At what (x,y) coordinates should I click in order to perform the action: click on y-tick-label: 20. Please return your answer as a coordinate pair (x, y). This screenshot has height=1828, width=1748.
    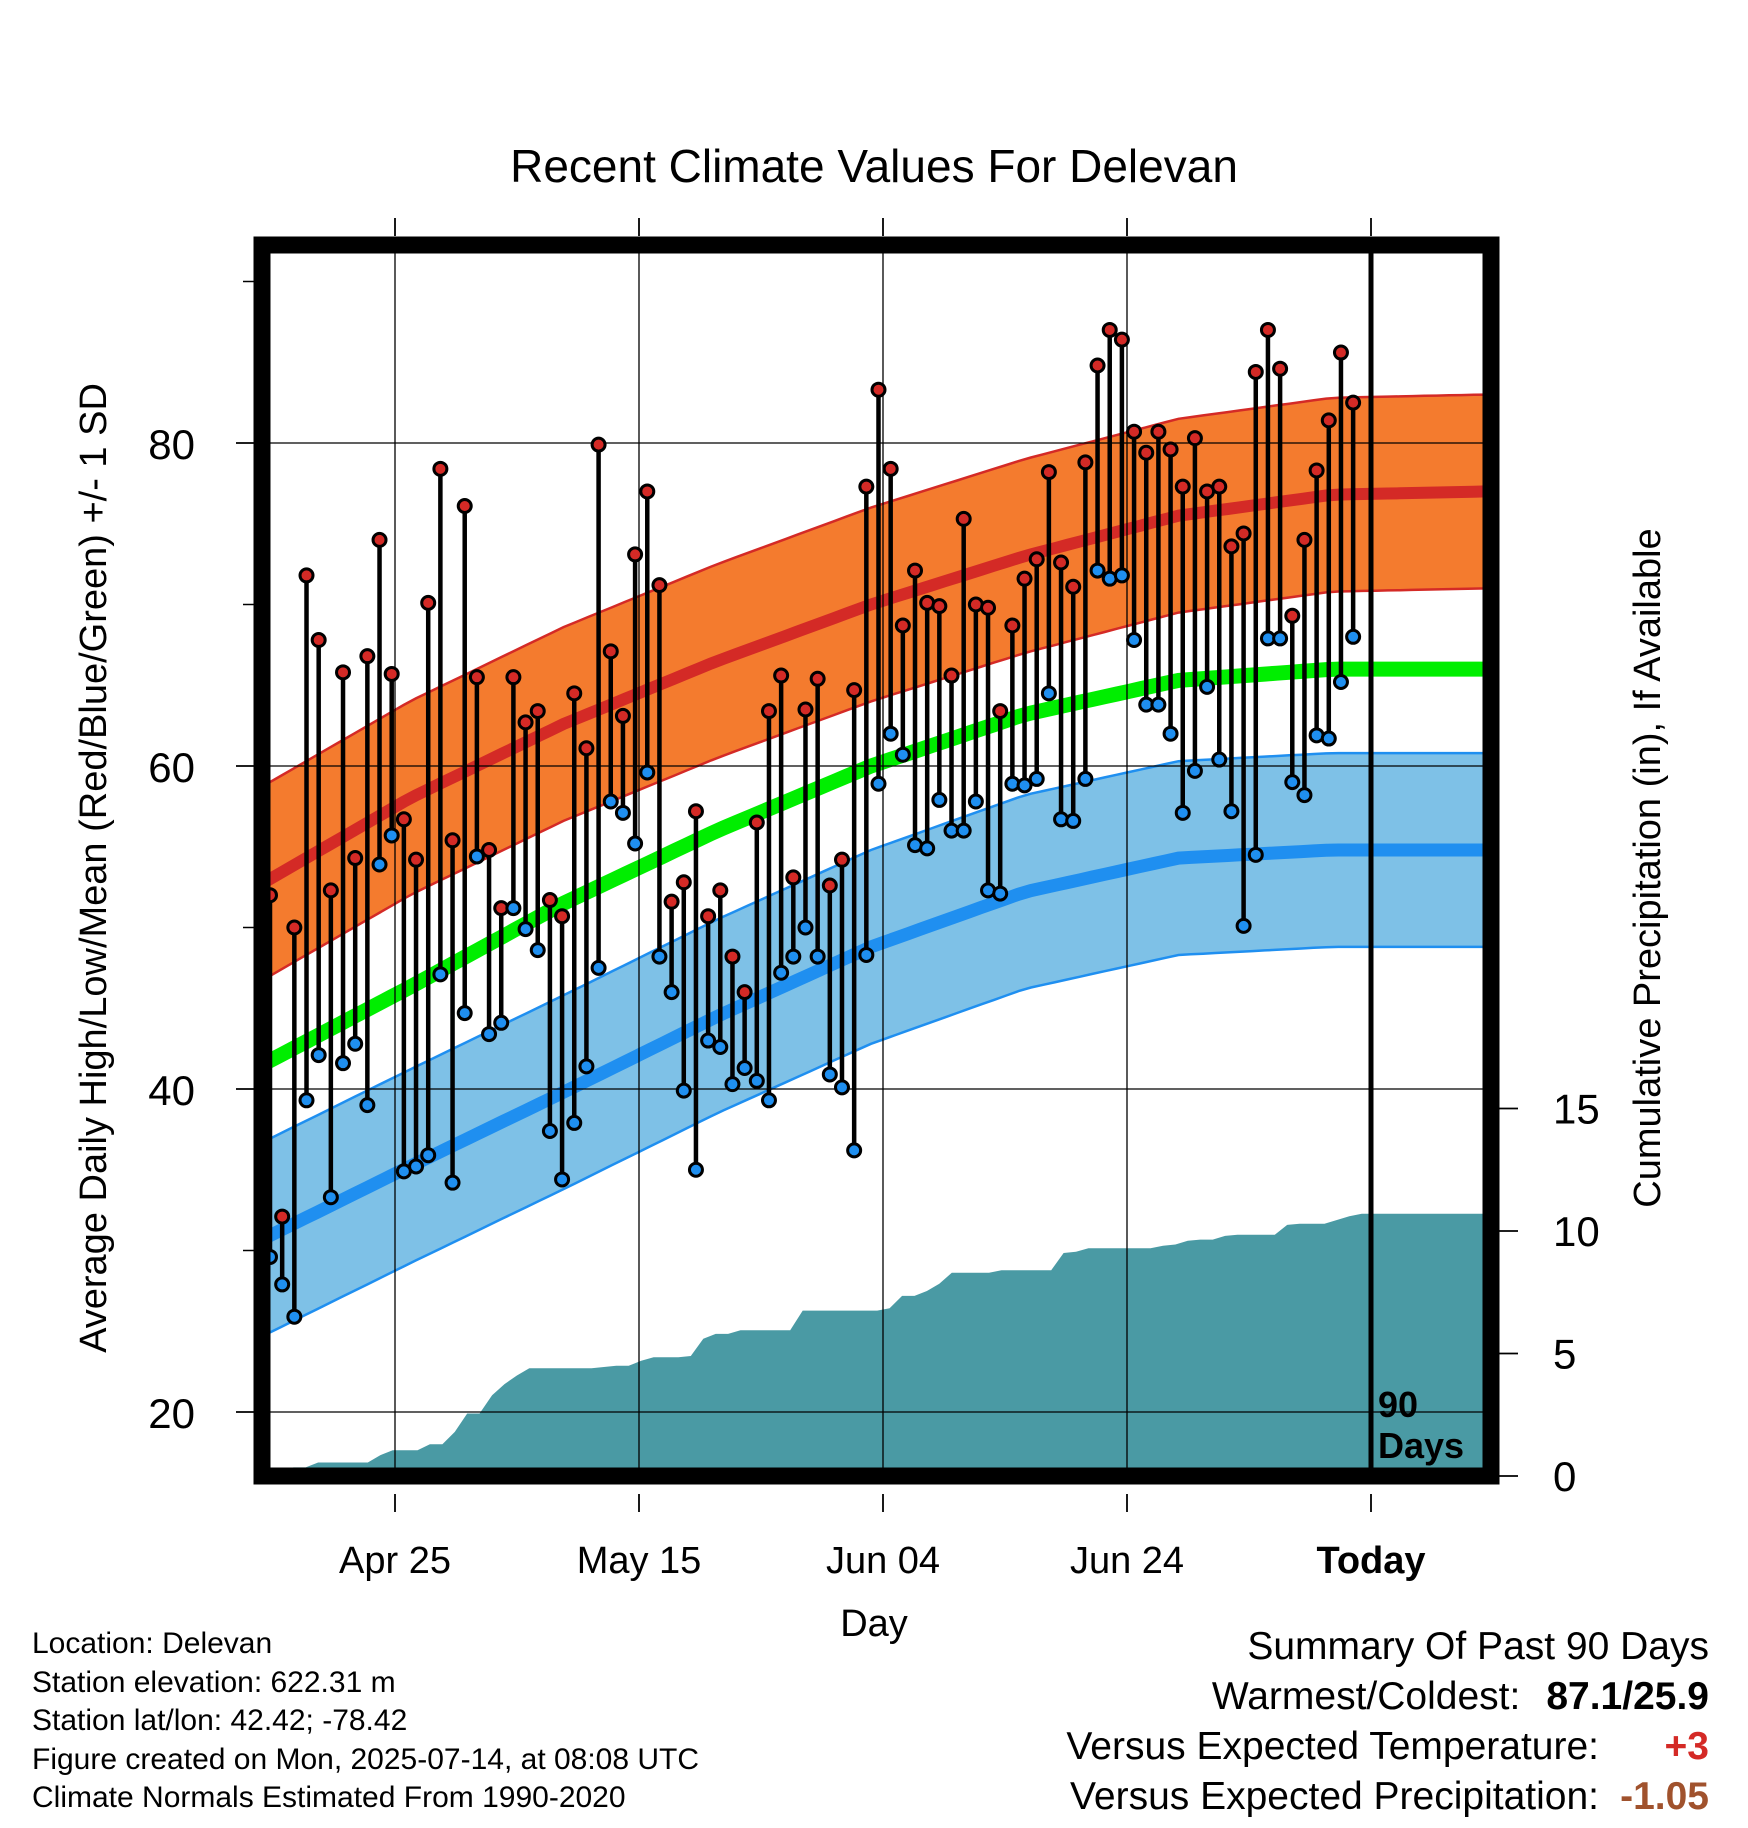
    Looking at the image, I should click on (171, 1413).